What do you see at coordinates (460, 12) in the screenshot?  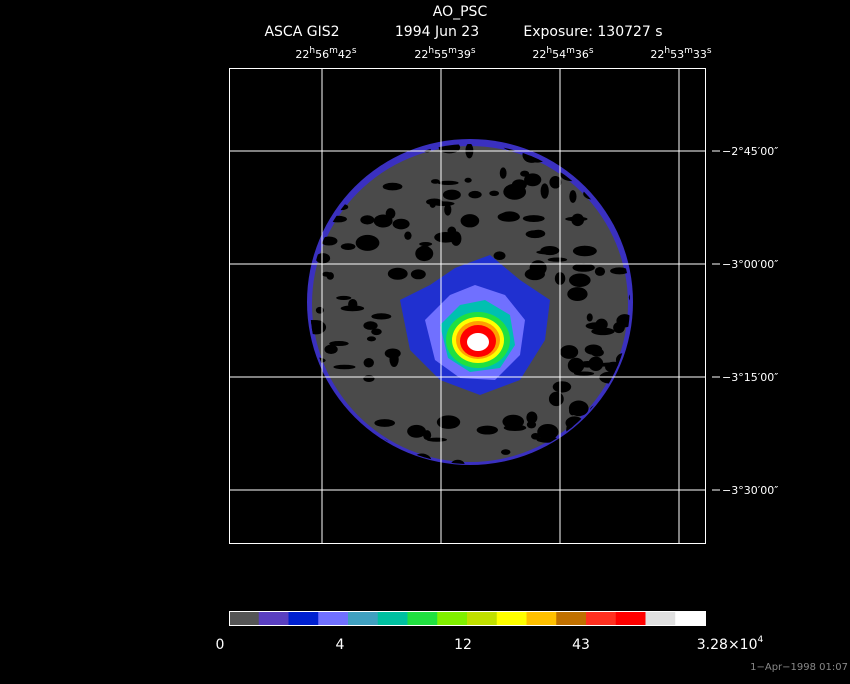 I see `title: AO_PSC` at bounding box center [460, 12].